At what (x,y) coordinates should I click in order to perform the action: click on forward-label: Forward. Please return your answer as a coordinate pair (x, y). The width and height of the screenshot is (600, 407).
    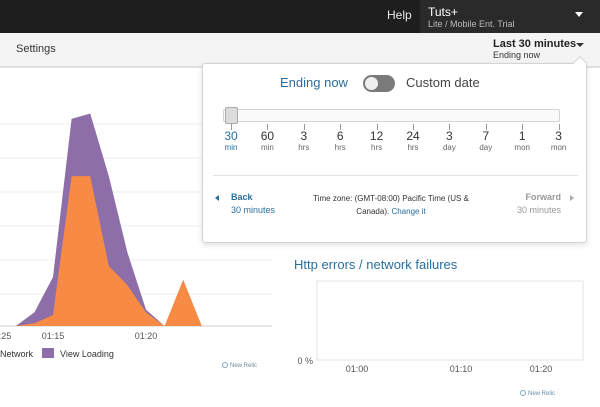
    Looking at the image, I should click on (543, 197).